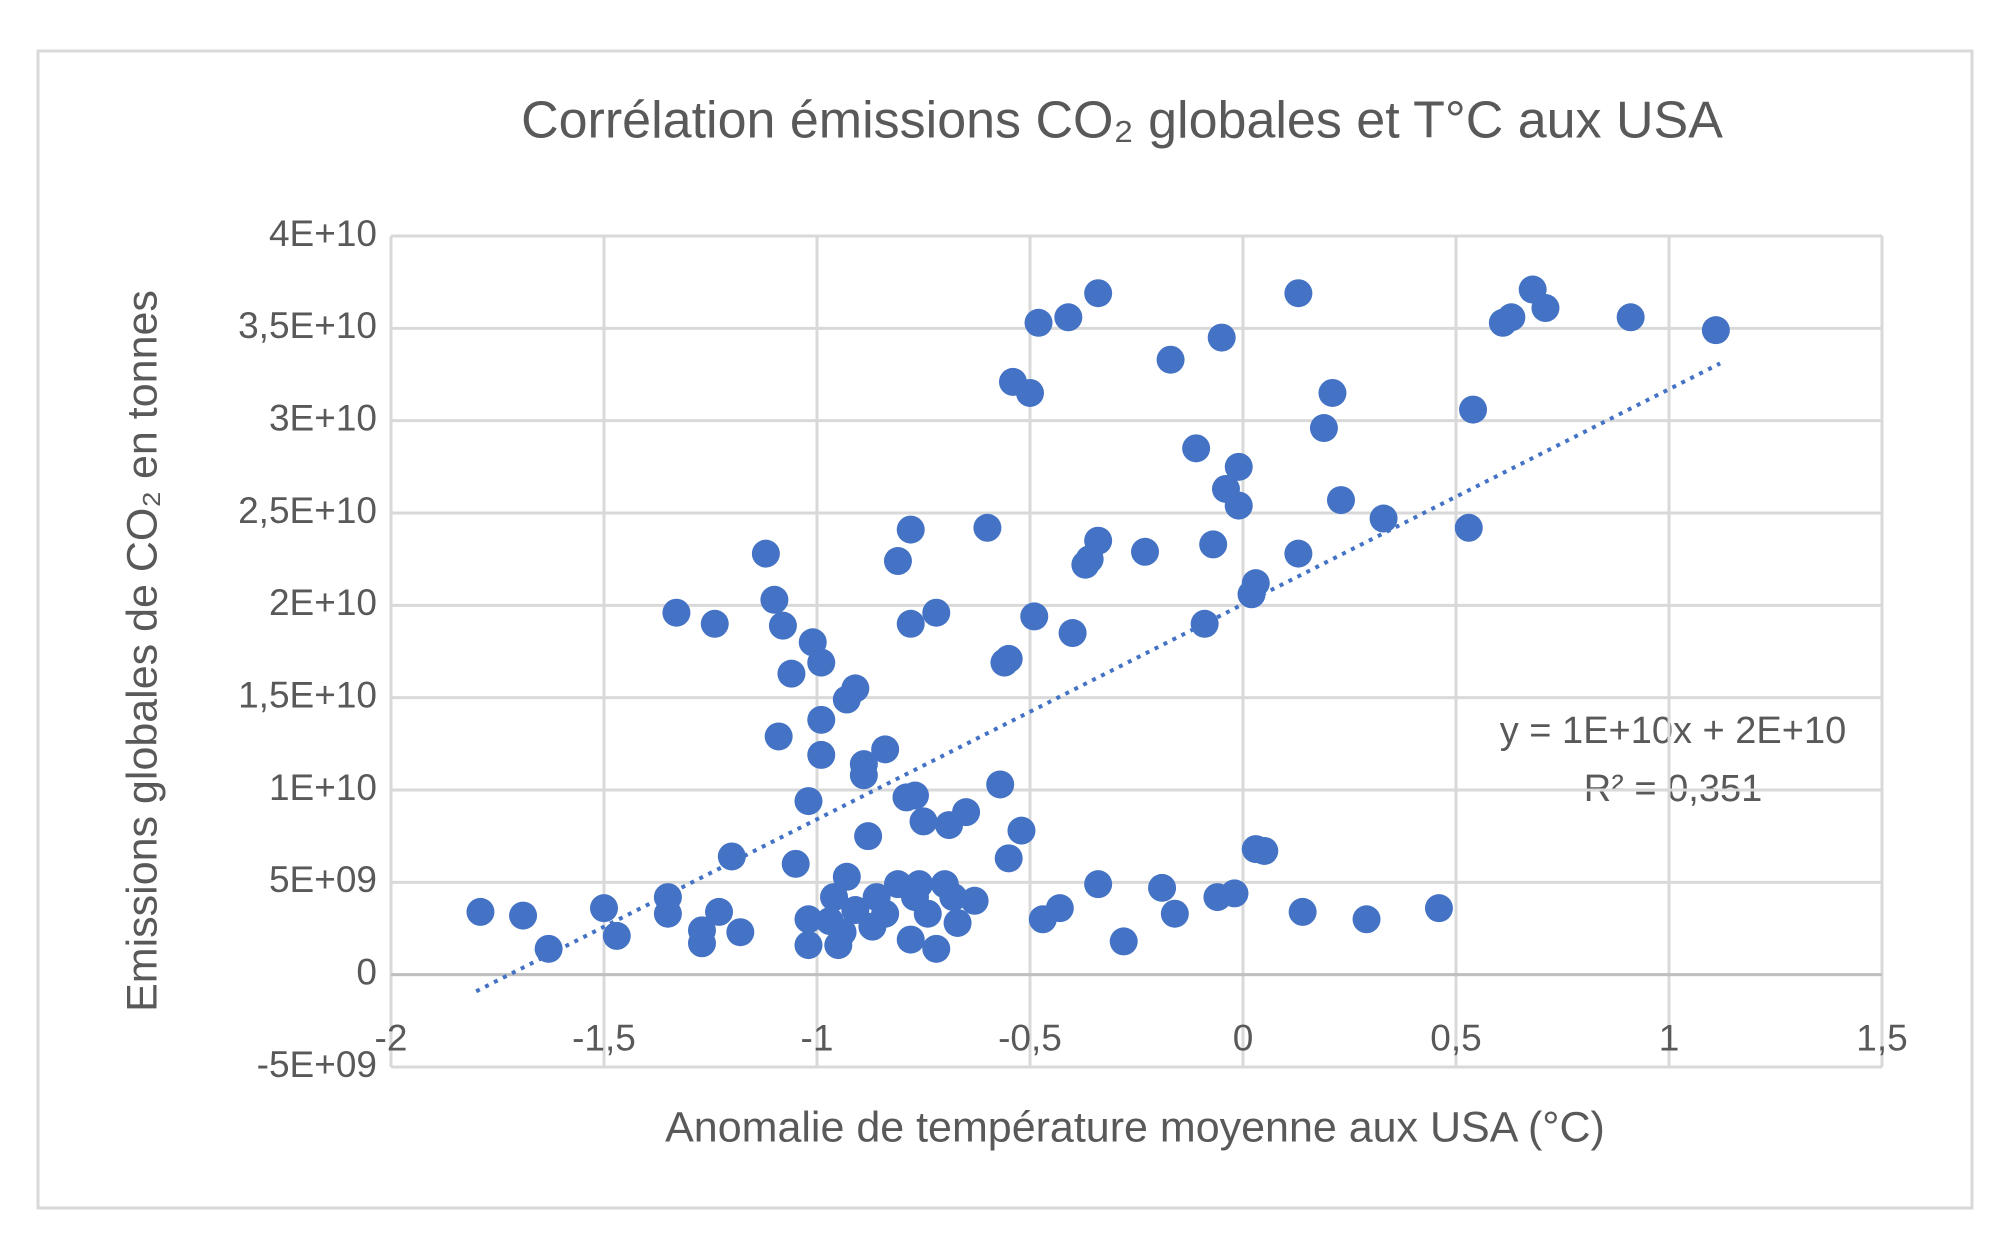 The height and width of the screenshot is (1240, 2000). I want to click on y-tick-label: 3,5E+10, so click(307, 325).